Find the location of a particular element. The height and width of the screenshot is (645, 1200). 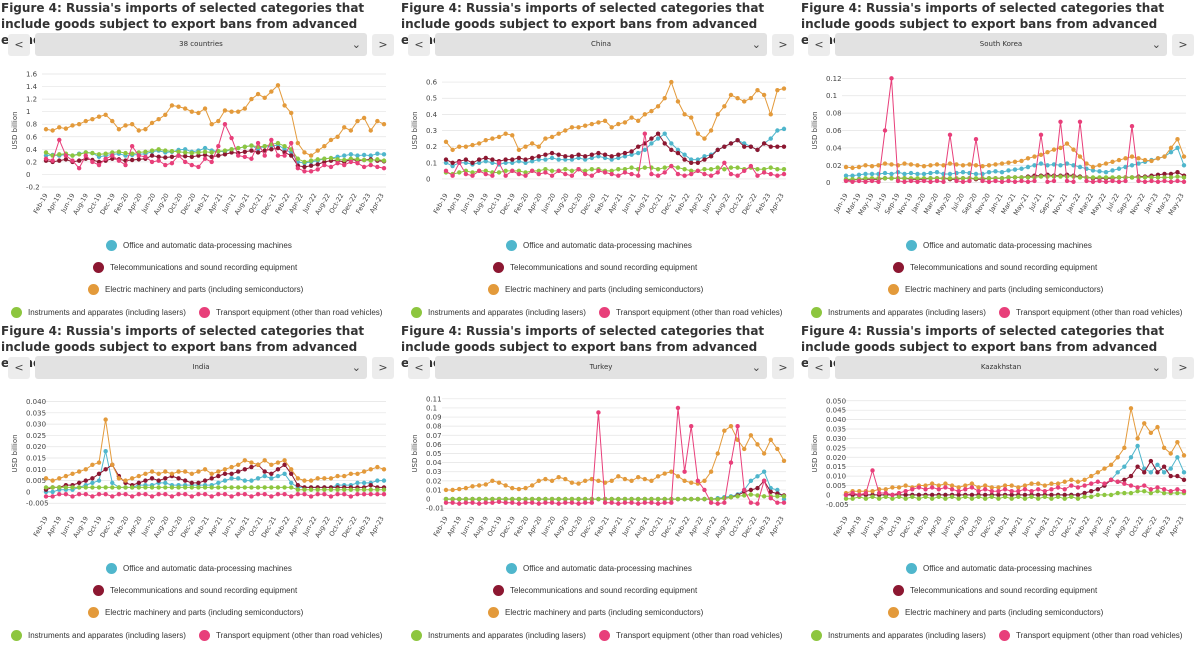

next-button: > is located at coordinates (383, 45).